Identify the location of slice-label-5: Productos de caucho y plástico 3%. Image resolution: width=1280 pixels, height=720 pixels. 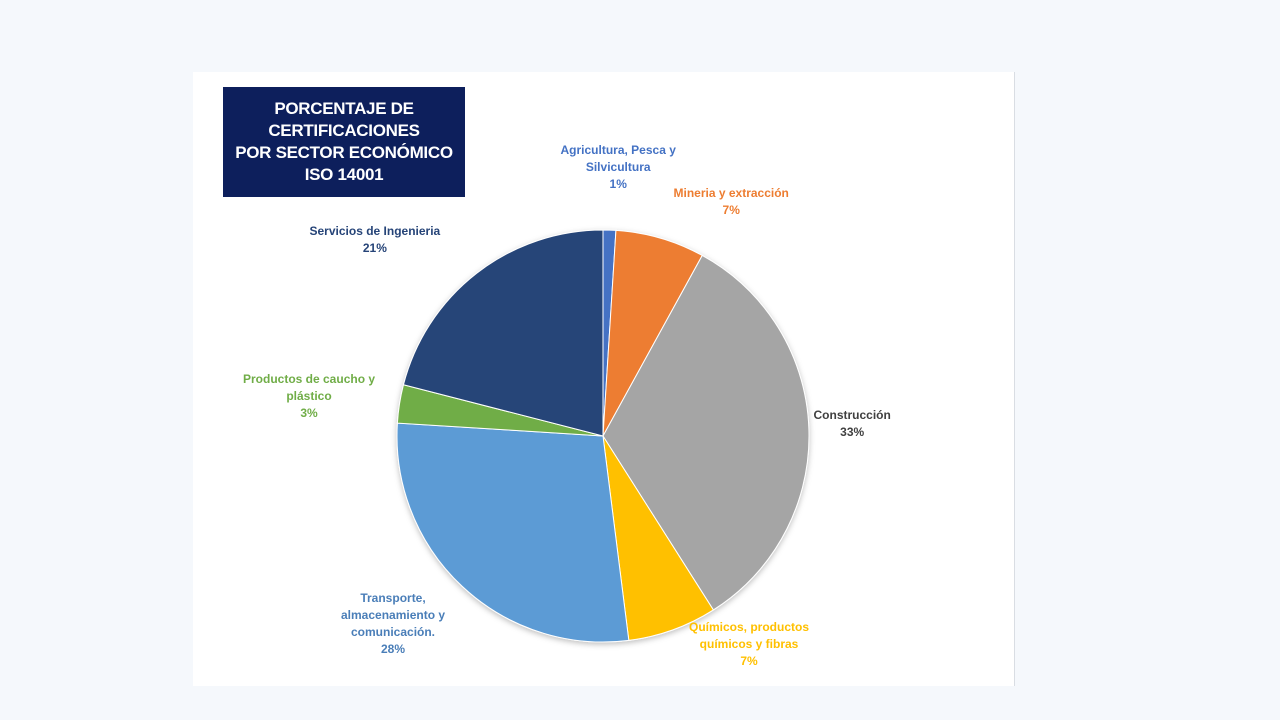
(309, 396).